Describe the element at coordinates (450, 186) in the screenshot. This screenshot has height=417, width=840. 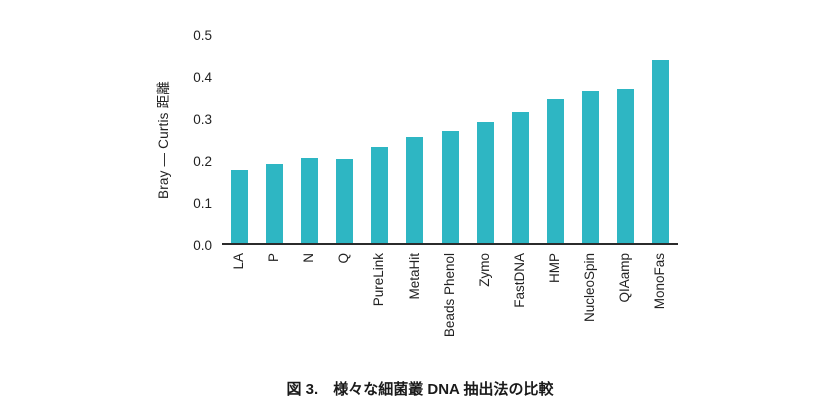
I see `bar-beads-phenol` at that location.